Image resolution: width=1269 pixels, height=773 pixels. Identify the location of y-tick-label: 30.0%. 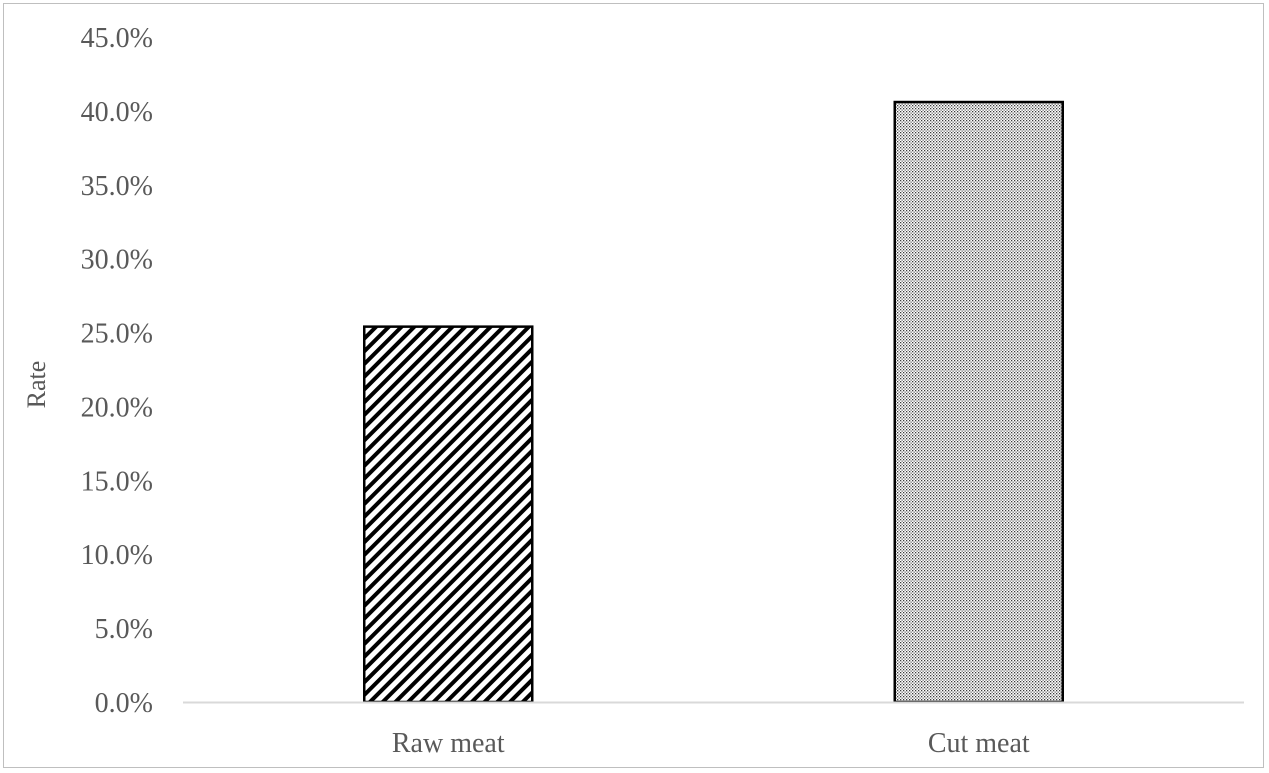
(117, 260).